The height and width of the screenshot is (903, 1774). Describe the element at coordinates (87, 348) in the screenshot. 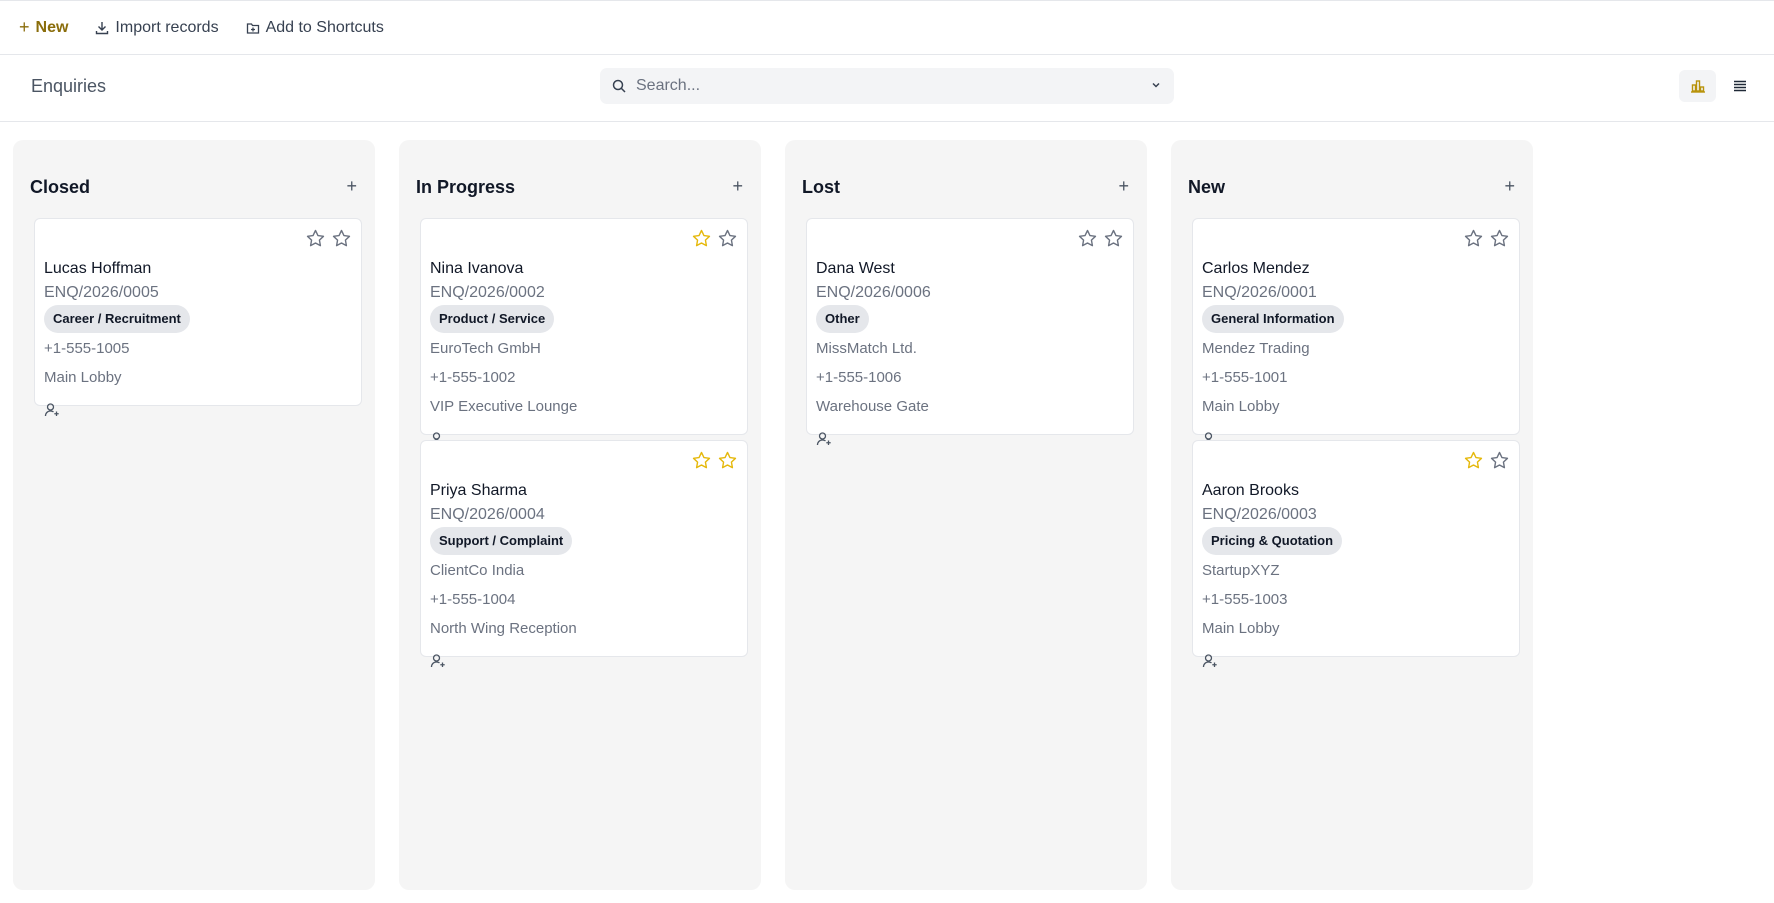

I see `card-detail-line: +1-555-1005` at that location.